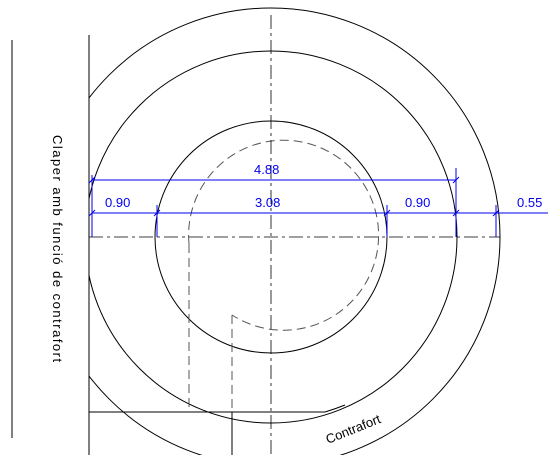  What do you see at coordinates (267, 202) in the screenshot?
I see `dim-text-inner: 3.08` at bounding box center [267, 202].